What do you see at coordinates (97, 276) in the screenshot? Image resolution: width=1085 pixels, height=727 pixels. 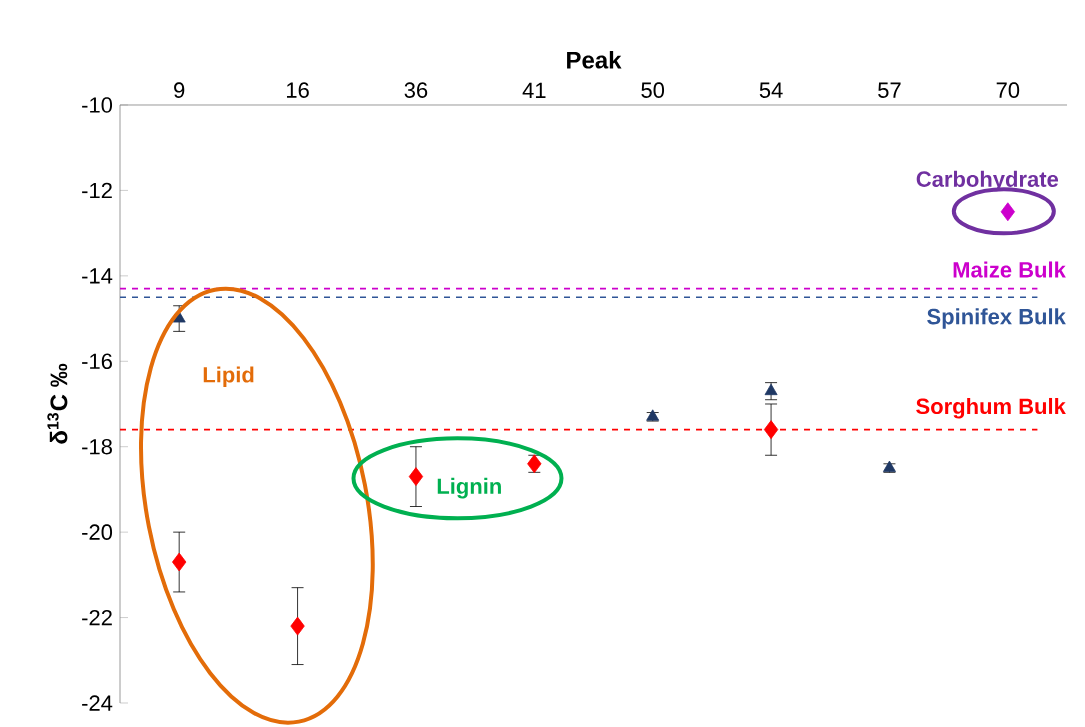 I see `y-tick-label: -14` at bounding box center [97, 276].